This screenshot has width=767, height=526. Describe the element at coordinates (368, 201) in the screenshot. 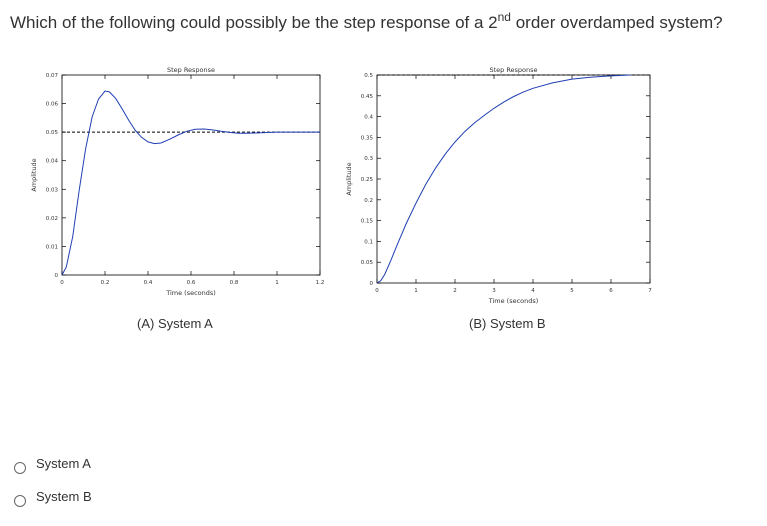

I see `y-tick-label: 0.2` at that location.